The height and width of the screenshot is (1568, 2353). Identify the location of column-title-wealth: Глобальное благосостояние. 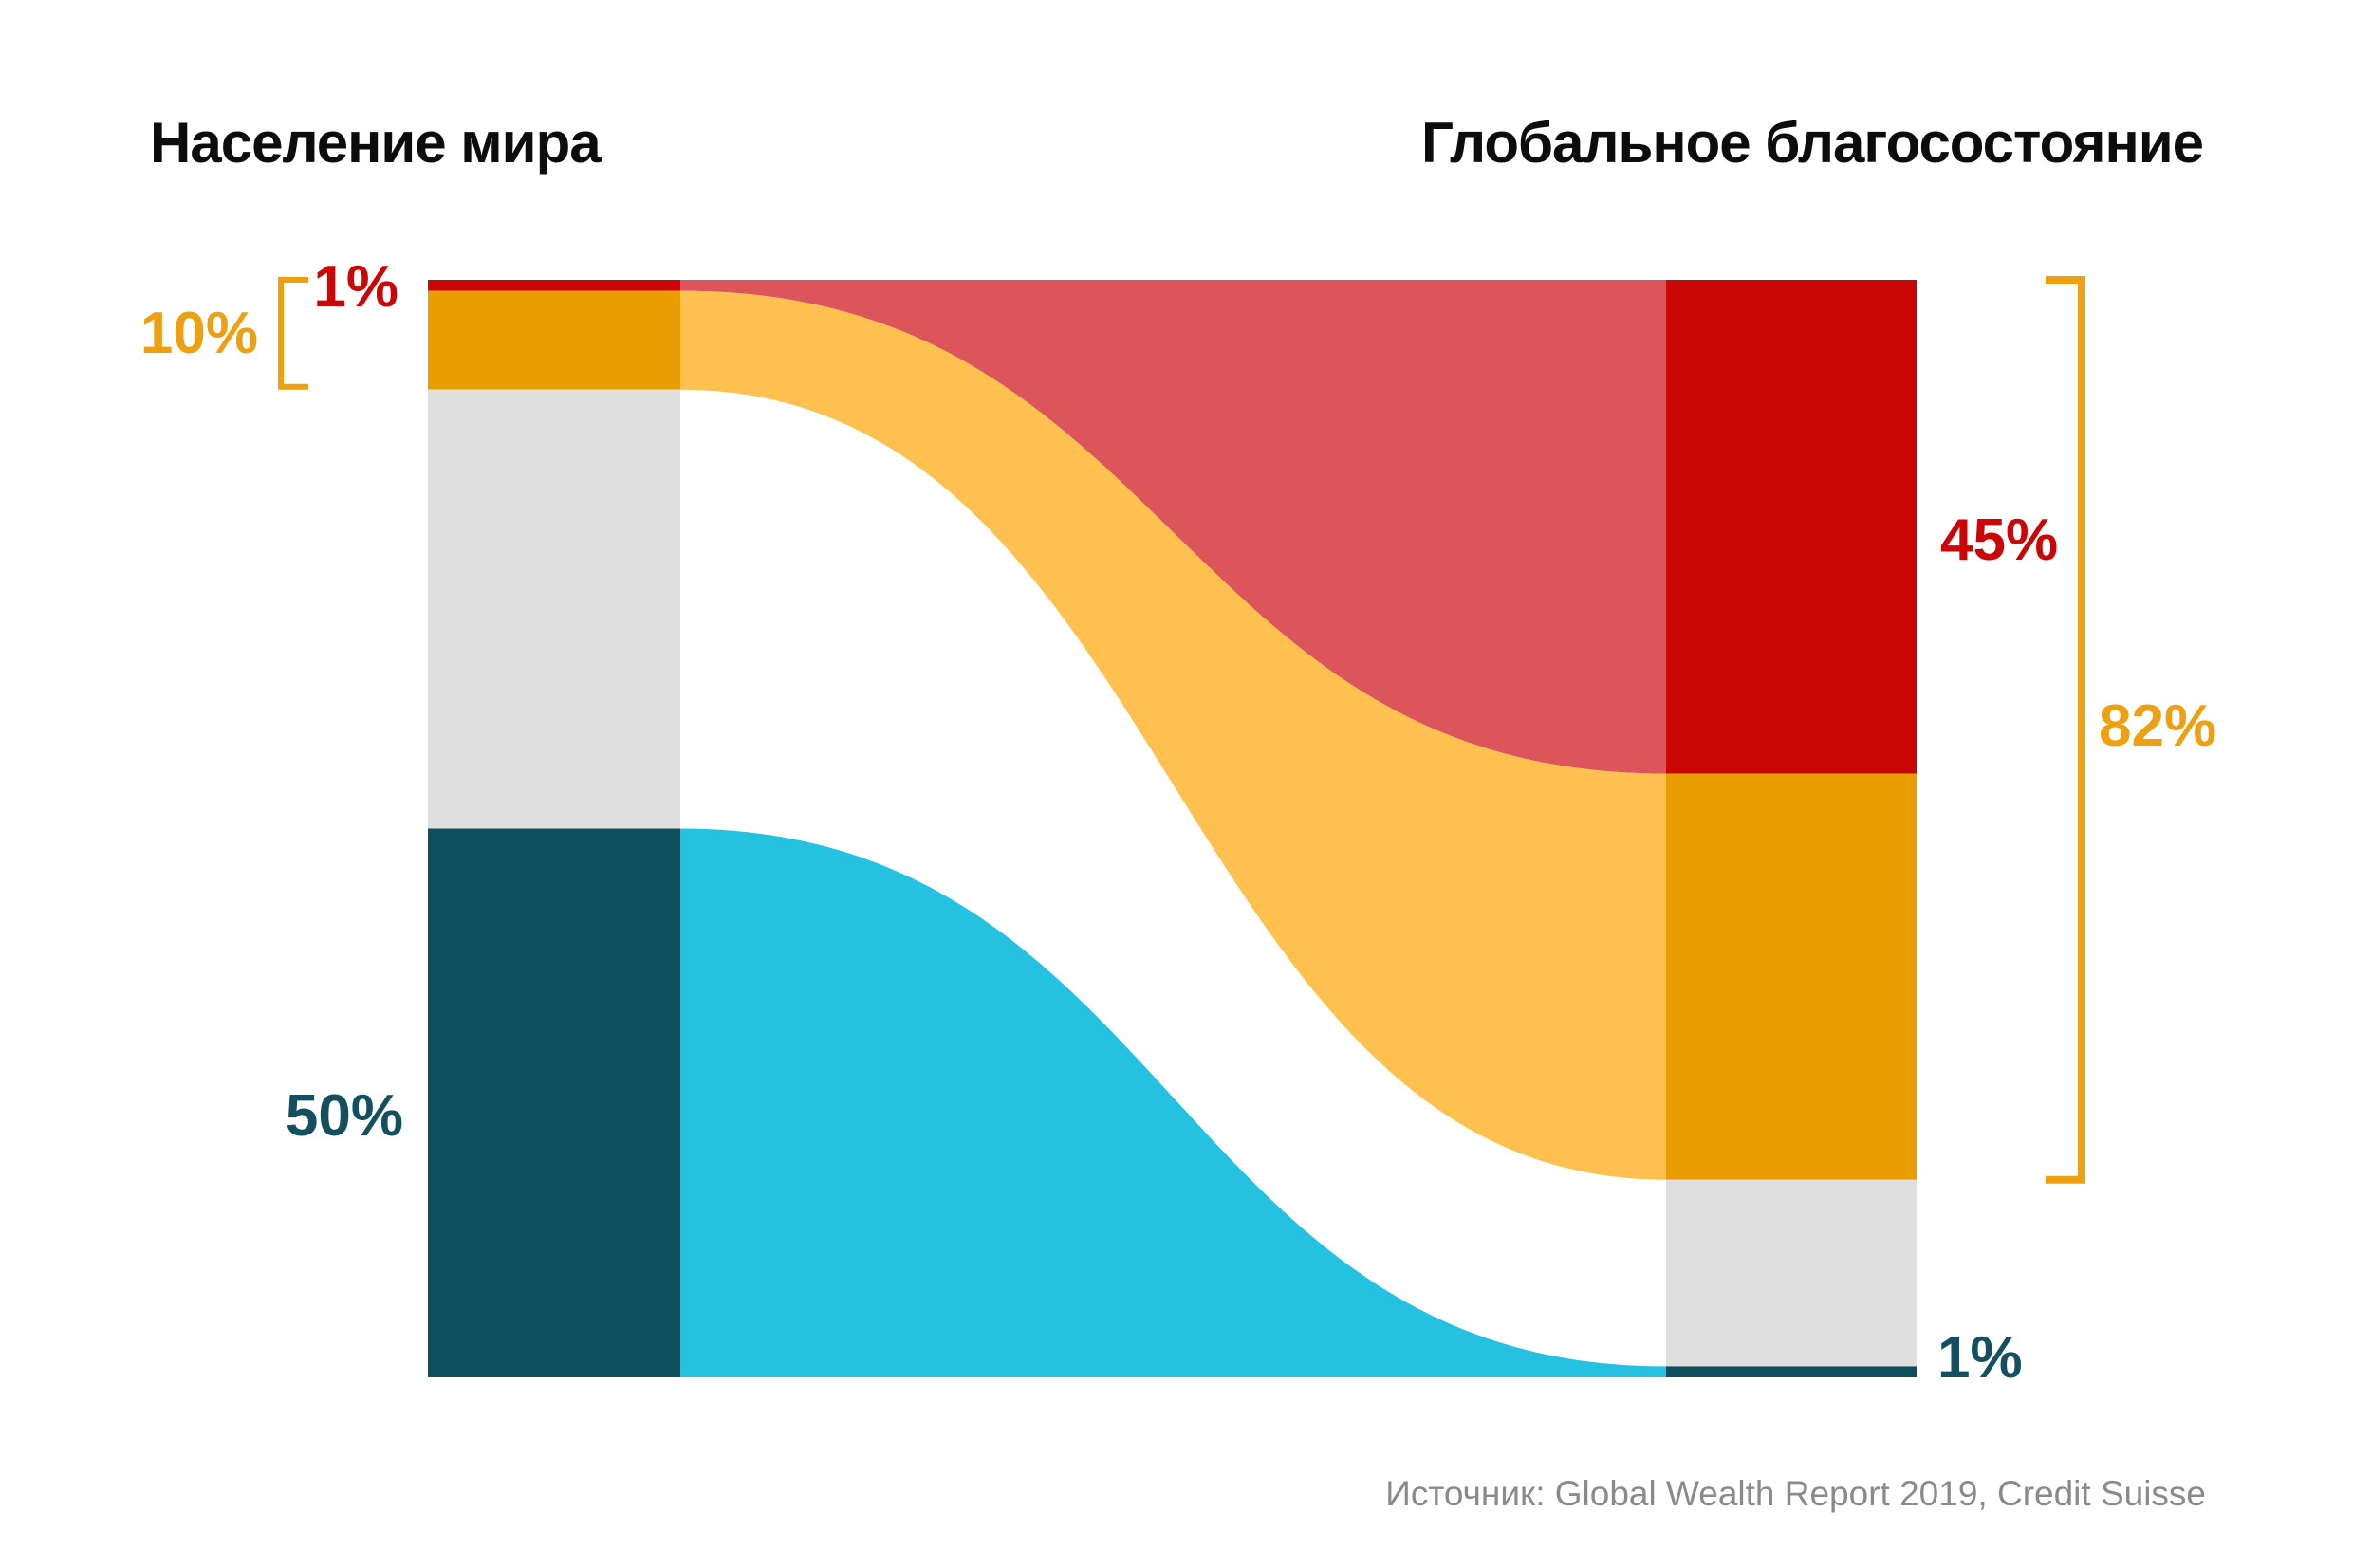
(1812, 143).